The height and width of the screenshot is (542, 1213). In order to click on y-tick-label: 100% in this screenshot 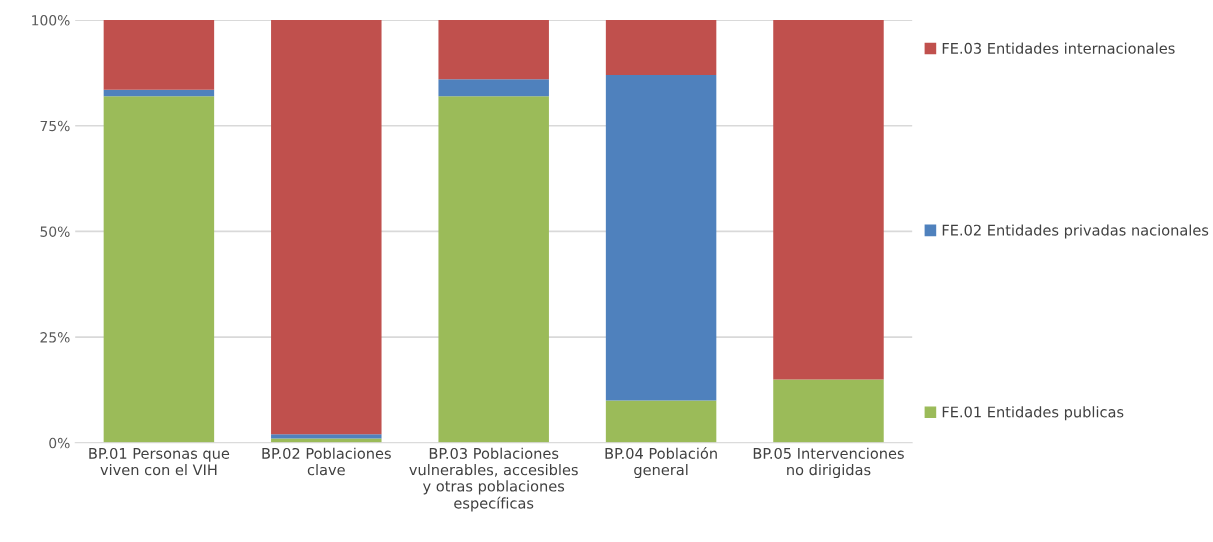, I will do `click(51, 20)`.